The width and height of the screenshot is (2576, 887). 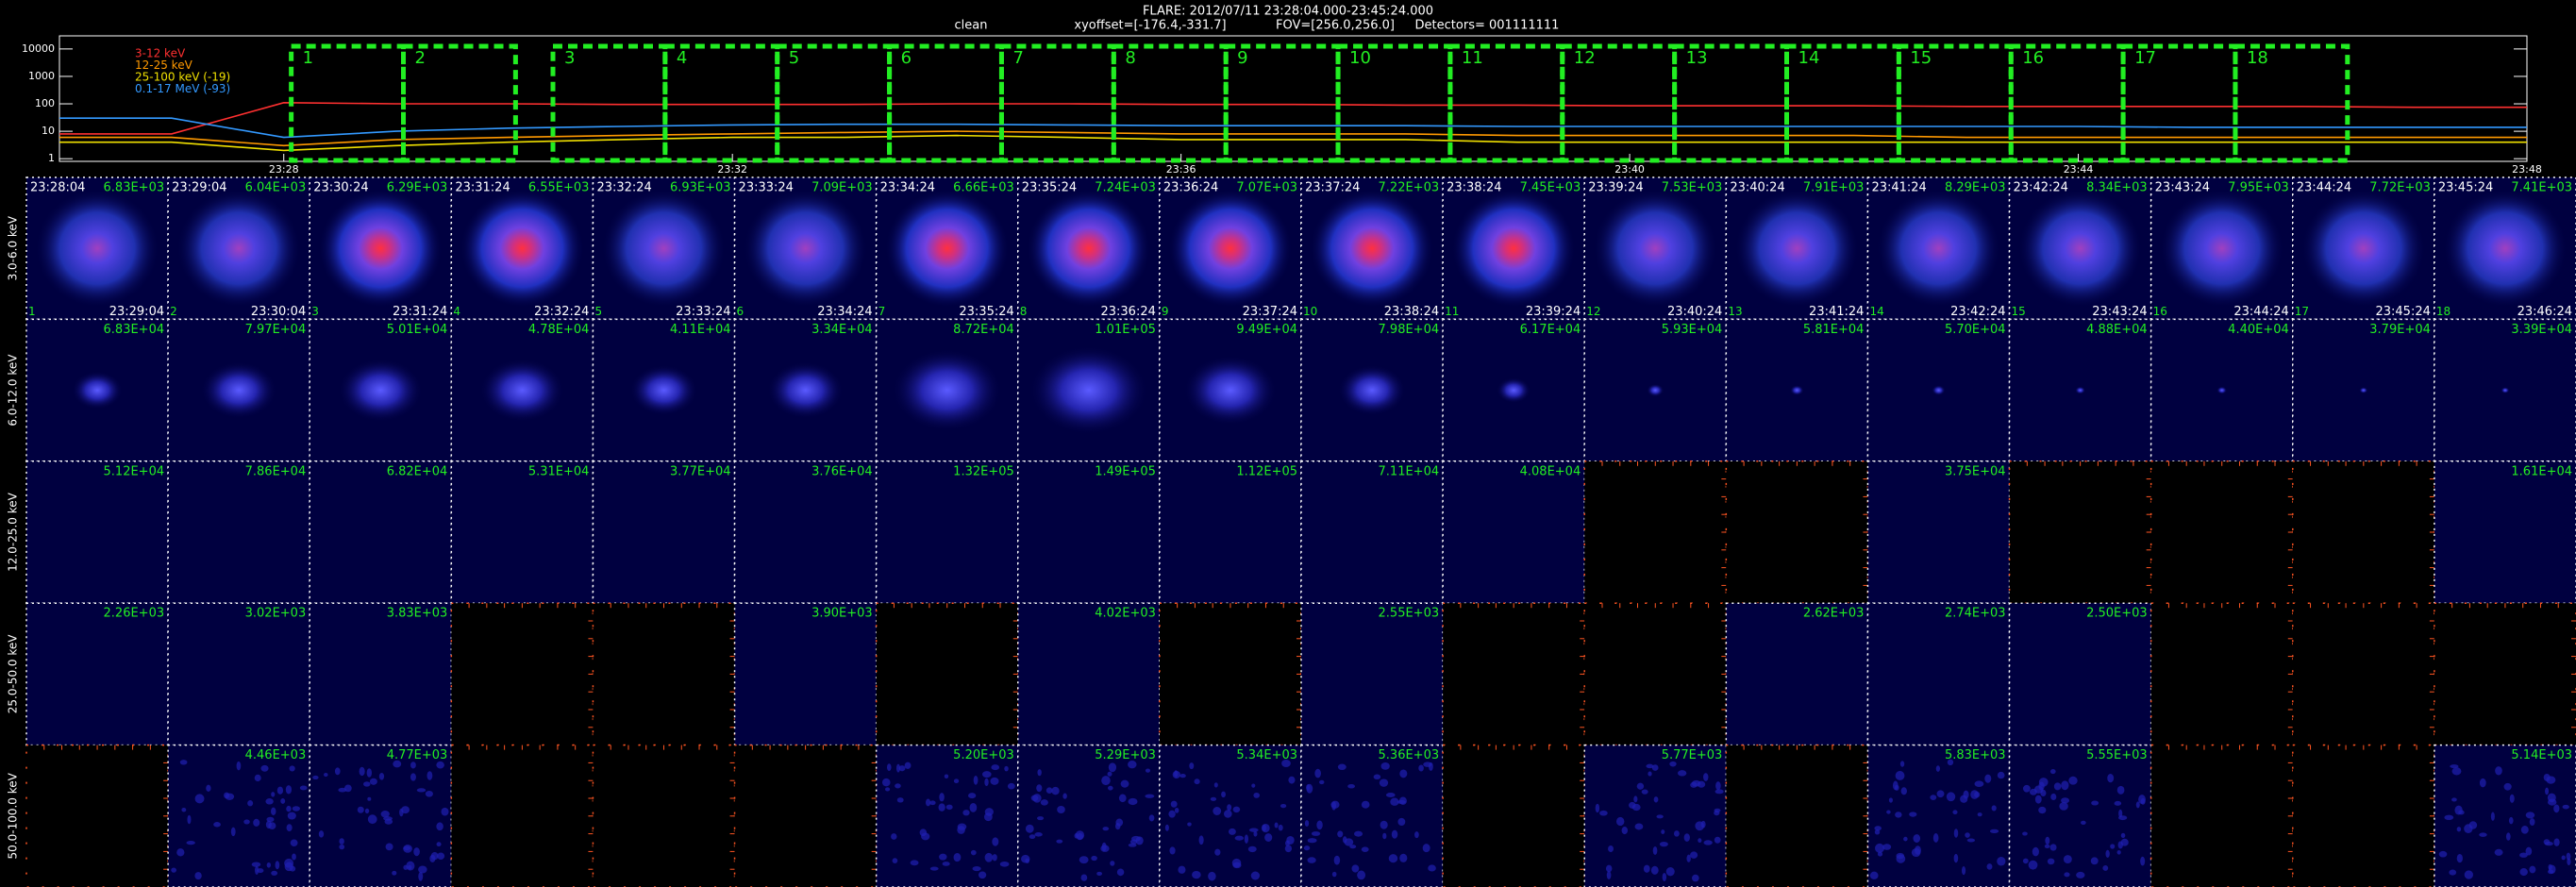 What do you see at coordinates (13, 390) in the screenshot?
I see `energy-band-label: 6.0-12.0 keV` at bounding box center [13, 390].